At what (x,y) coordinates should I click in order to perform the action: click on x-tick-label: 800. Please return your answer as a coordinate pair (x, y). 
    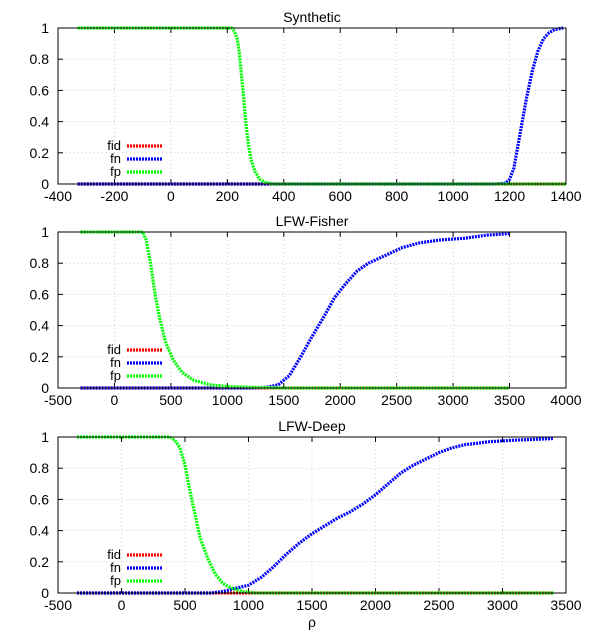
    Looking at the image, I should click on (397, 196).